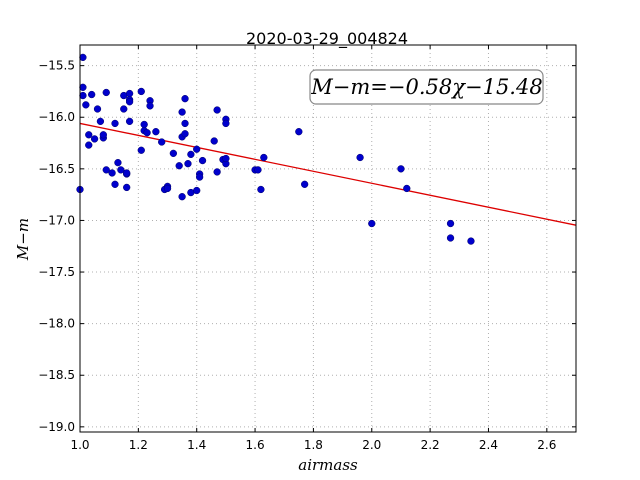  I want to click on y-tick-label: −19.0, so click(56, 427).